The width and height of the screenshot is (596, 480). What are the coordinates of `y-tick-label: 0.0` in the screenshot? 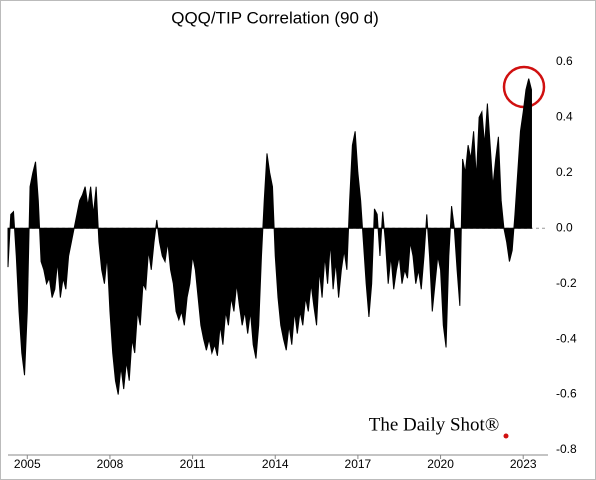 It's located at (564, 227).